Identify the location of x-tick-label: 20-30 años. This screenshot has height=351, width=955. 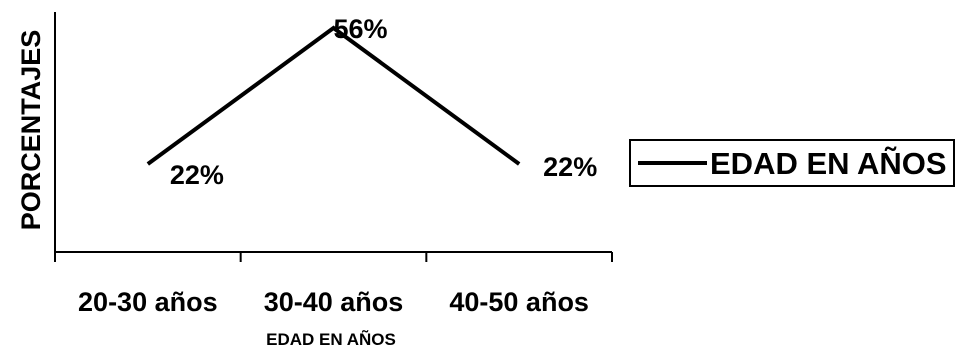
(148, 302).